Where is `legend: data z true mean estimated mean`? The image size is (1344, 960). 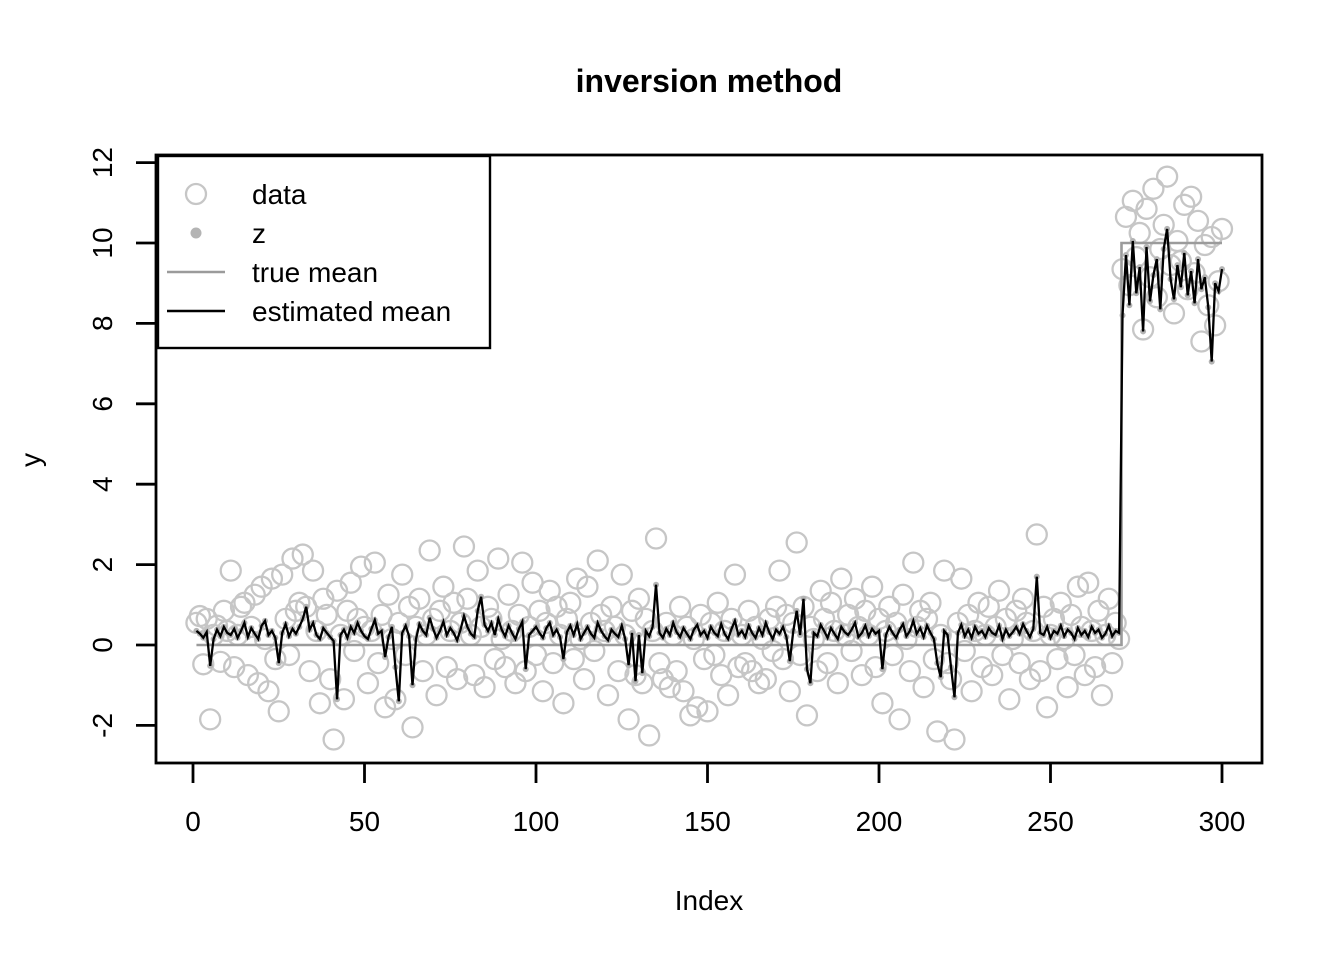 legend: data z true mean estimated mean is located at coordinates (324, 252).